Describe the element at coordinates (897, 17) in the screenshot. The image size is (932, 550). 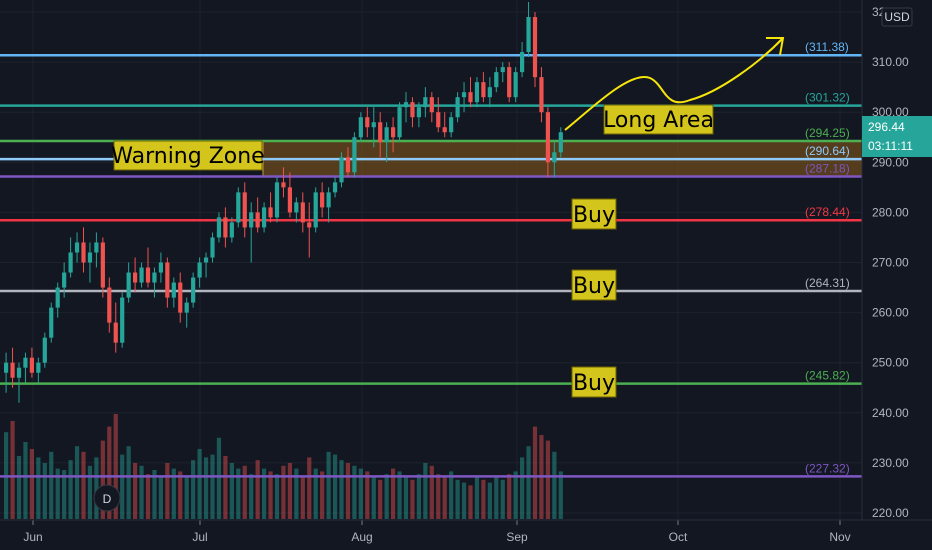
I see `currency-badge: USD` at that location.